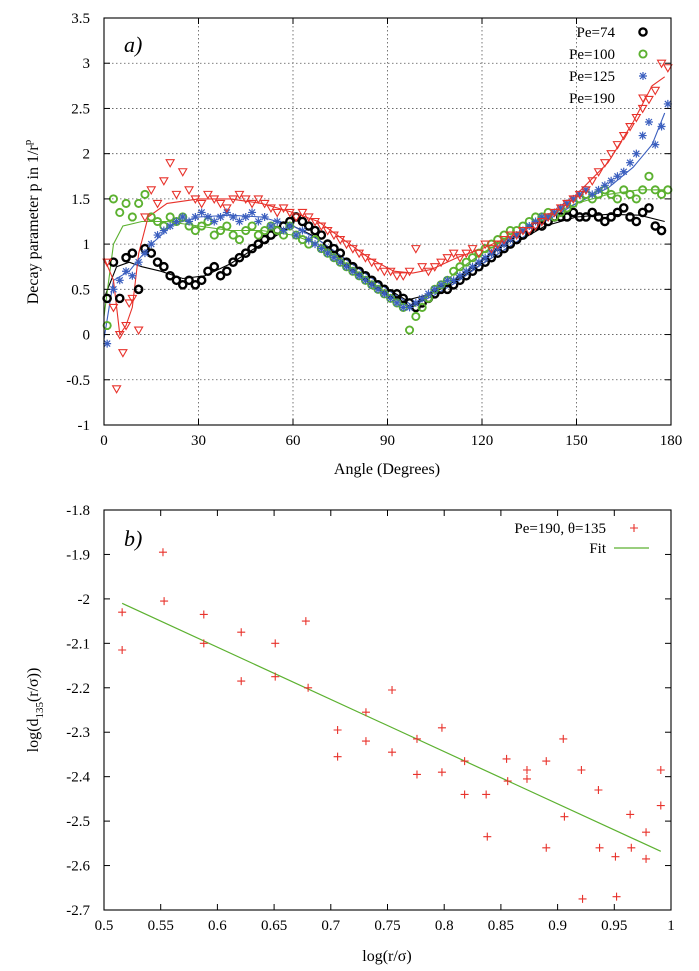 The height and width of the screenshot is (971, 699). I want to click on y-tick-label: -2.3, so click(78, 733).